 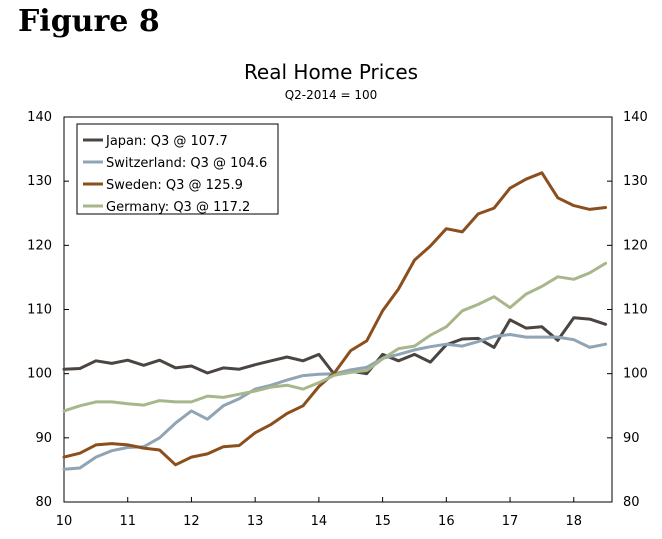 I want to click on x-tick-label: 18, so click(x=573, y=521).